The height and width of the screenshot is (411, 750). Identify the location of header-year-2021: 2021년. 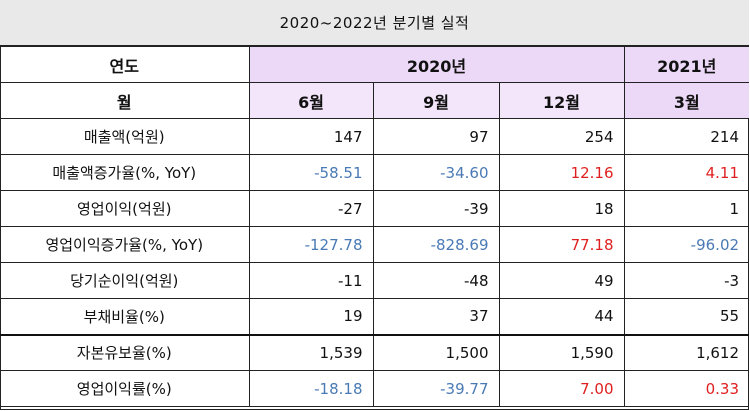
(686, 64).